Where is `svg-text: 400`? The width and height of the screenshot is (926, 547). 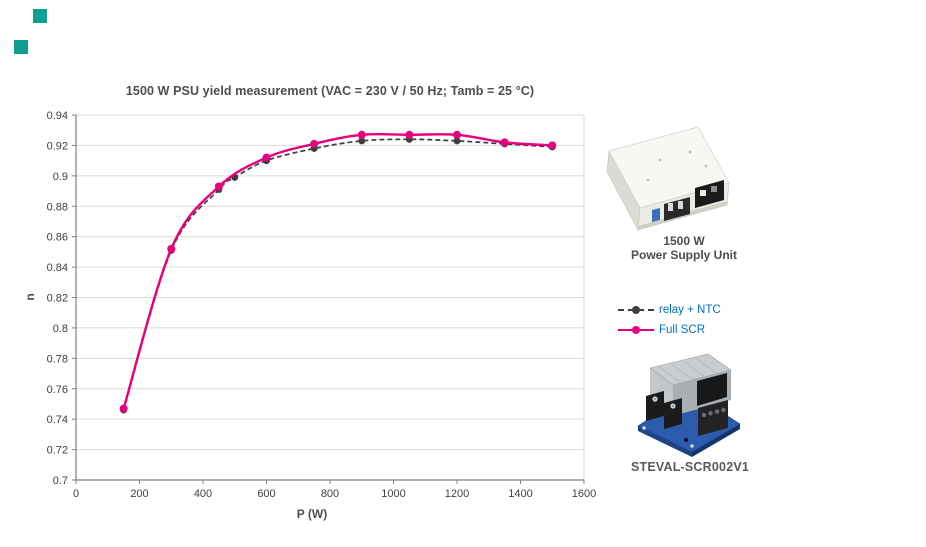
svg-text: 400 is located at coordinates (203, 494).